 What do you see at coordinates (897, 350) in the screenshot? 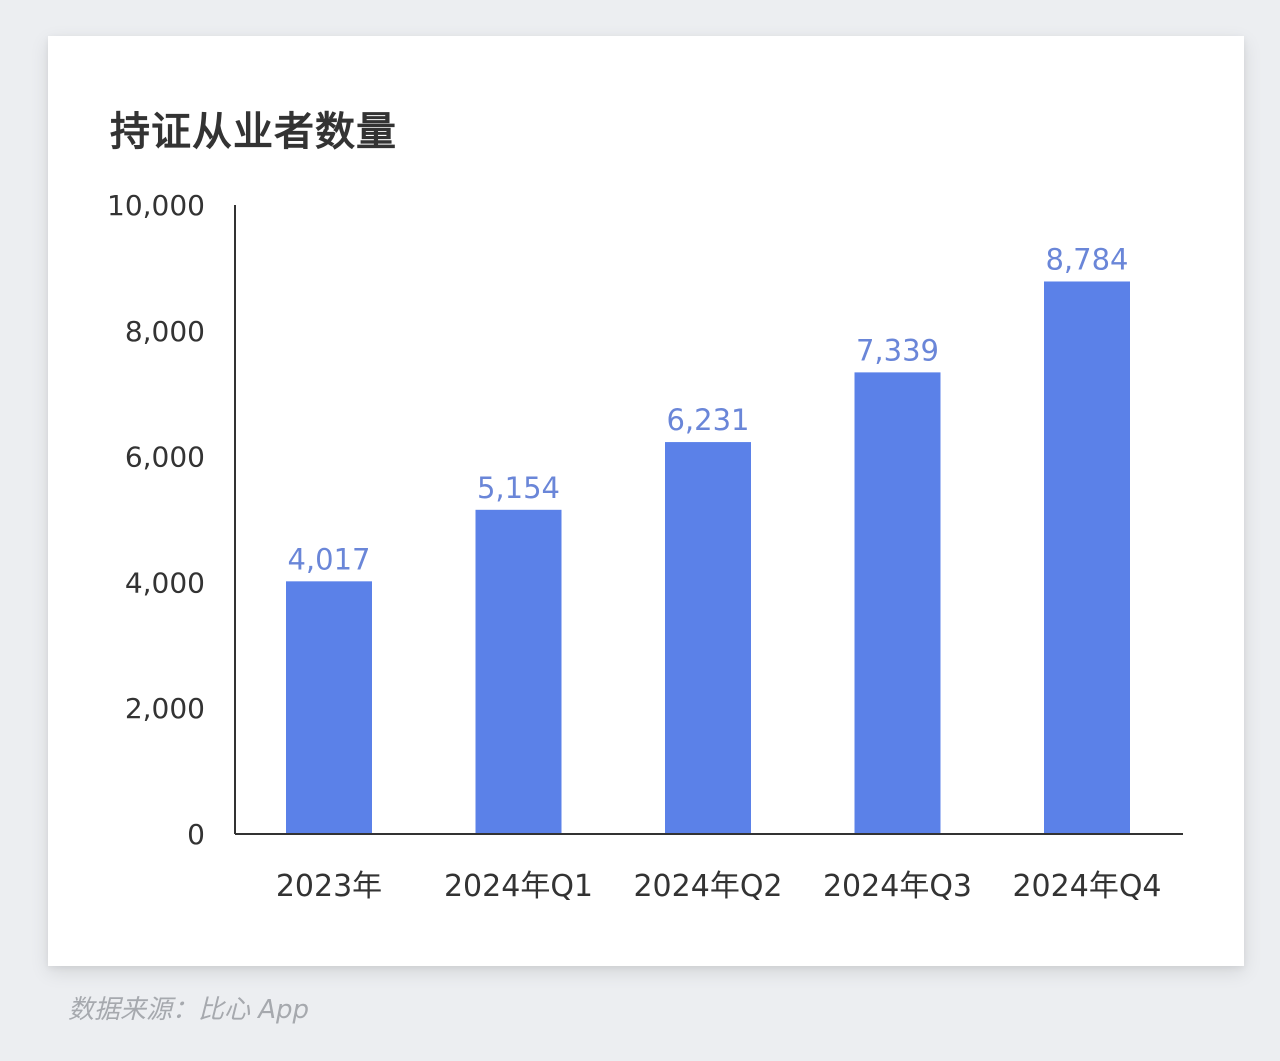
I see `bar-value-label: 7,339` at bounding box center [897, 350].